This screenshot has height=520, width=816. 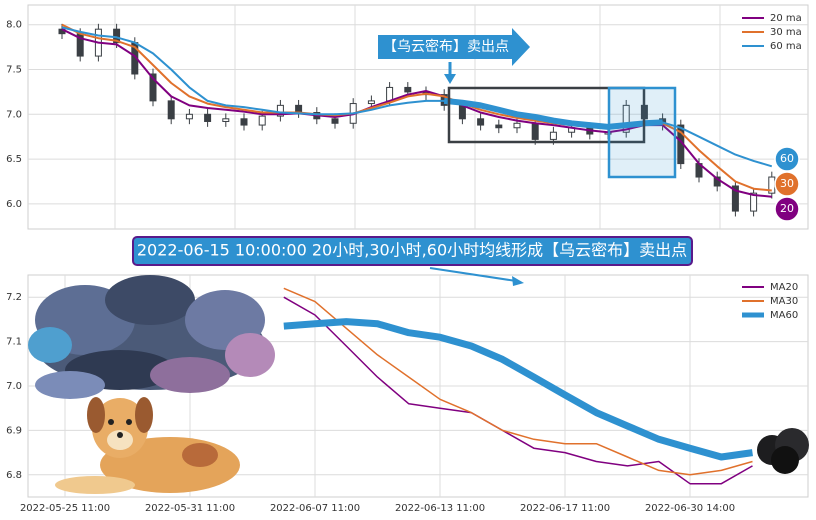 What do you see at coordinates (95, 485) in the screenshot?
I see `dog-paws` at bounding box center [95, 485].